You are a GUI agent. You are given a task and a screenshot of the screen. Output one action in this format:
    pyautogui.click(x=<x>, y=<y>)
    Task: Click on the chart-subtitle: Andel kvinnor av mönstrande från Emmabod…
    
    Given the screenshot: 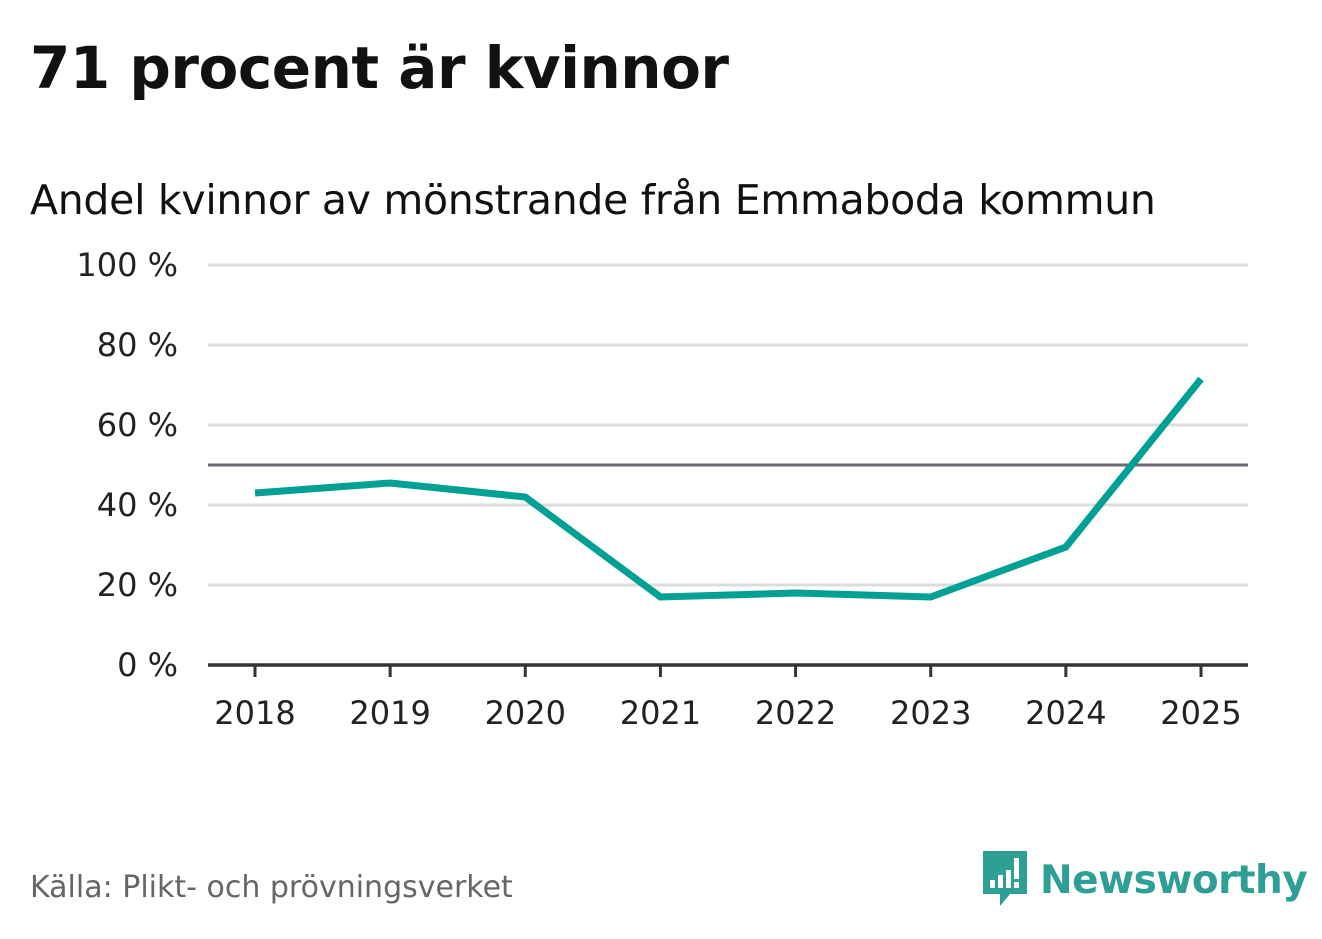 What is the action you would take?
    pyautogui.click(x=593, y=200)
    